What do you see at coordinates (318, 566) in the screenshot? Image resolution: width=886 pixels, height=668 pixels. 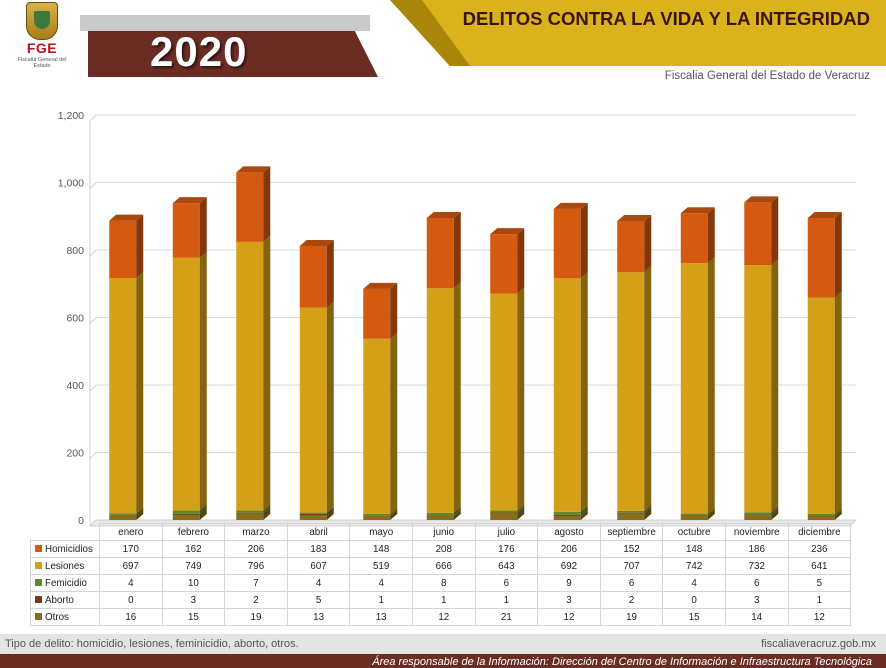 I see `data-label: 607` at bounding box center [318, 566].